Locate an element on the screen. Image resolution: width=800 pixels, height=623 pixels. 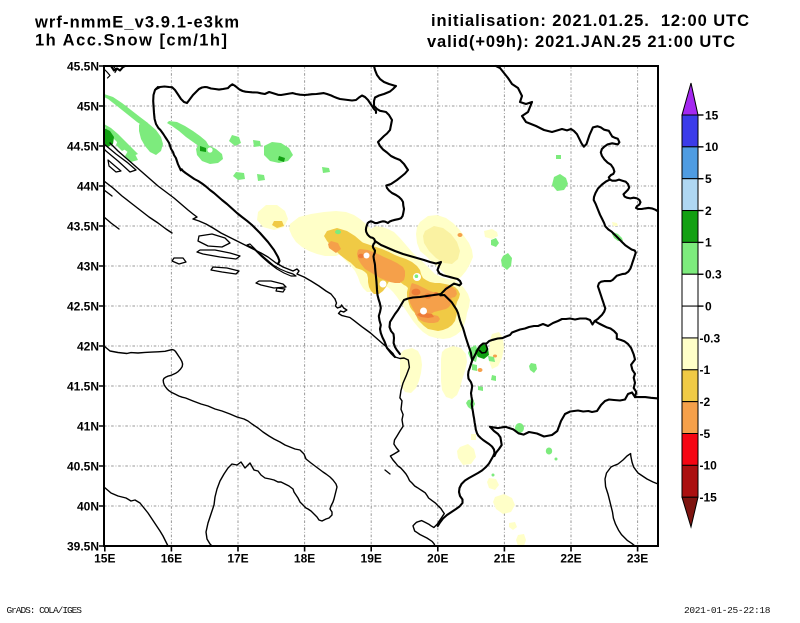
svg-text: -0.3 is located at coordinates (710, 338).